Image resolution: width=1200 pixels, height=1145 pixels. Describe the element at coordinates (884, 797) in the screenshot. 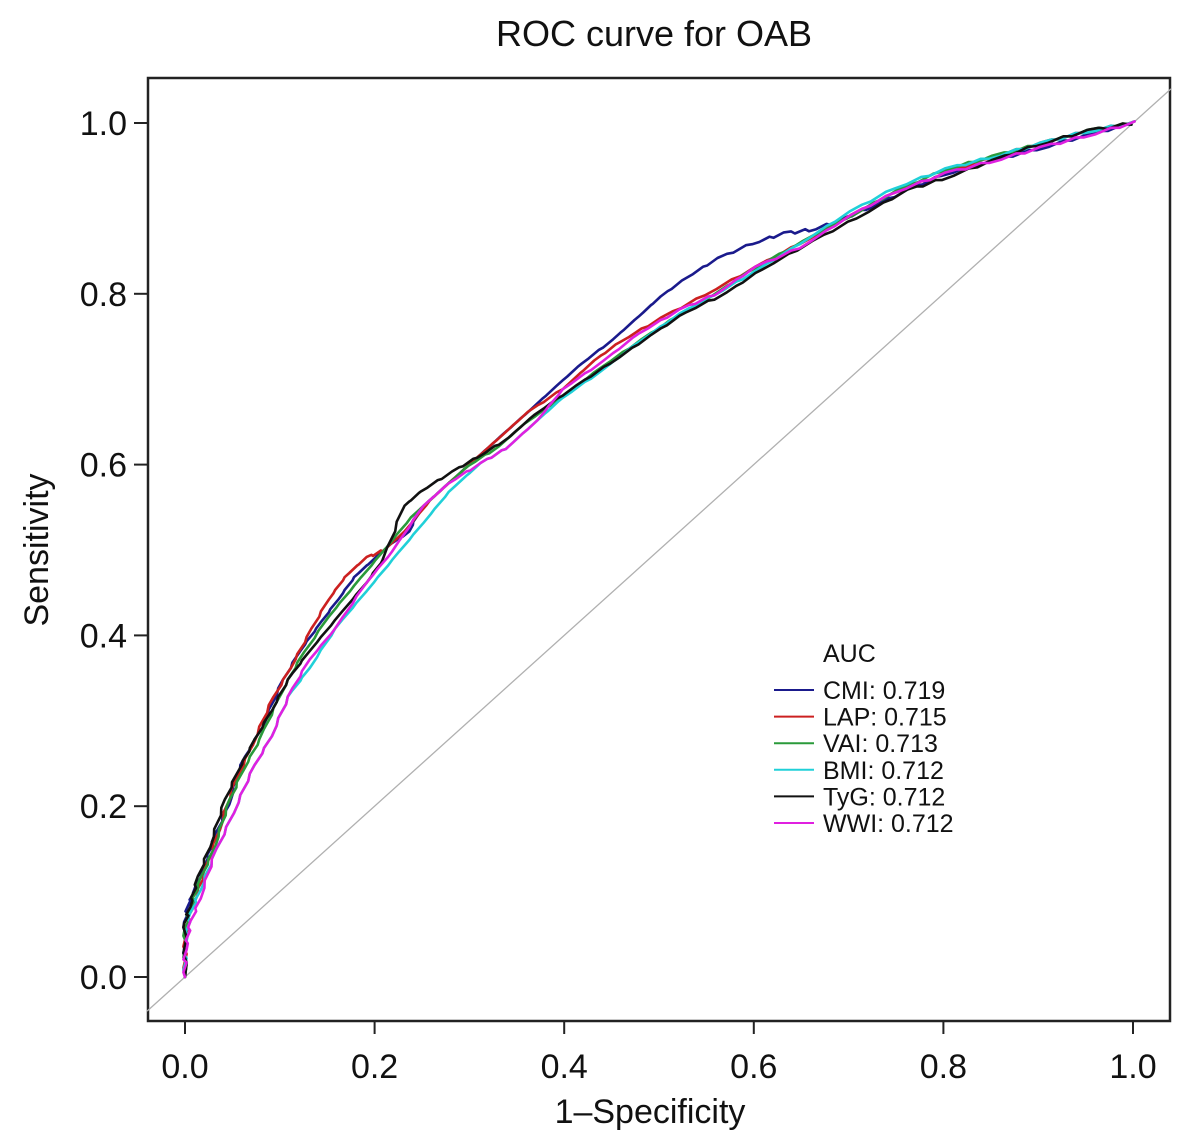

I see `legend-label-tyg: TyG: 0.712` at that location.